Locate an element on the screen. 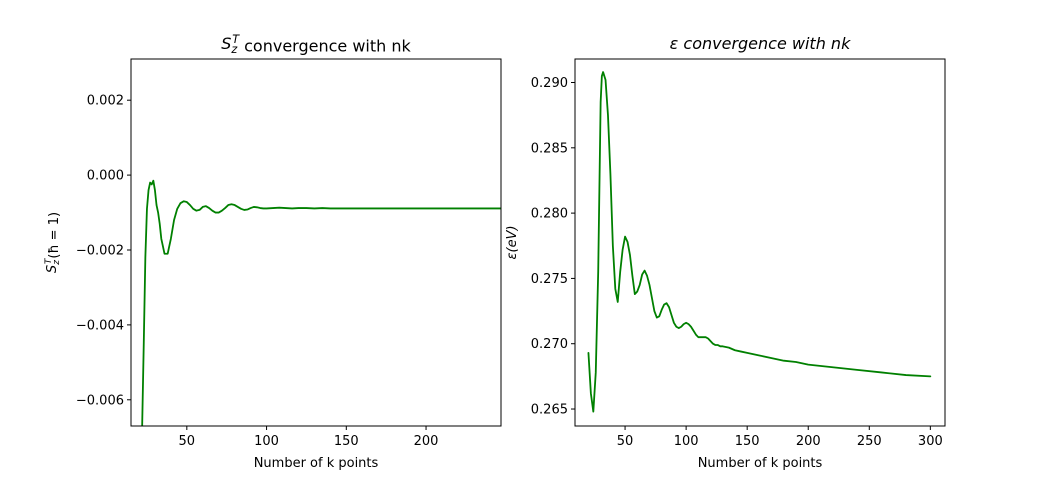 The height and width of the screenshot is (484, 1050). y-tick-label: 0.280 is located at coordinates (549, 214).